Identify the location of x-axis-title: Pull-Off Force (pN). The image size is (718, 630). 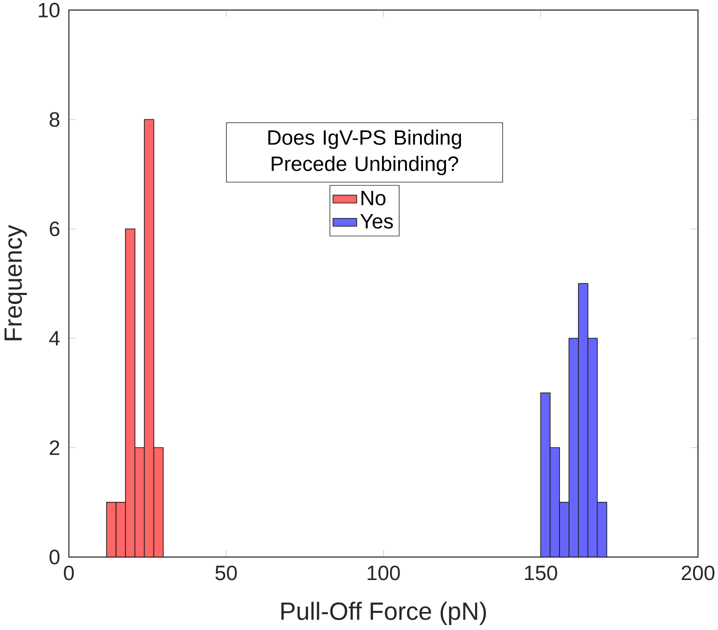
(383, 614).